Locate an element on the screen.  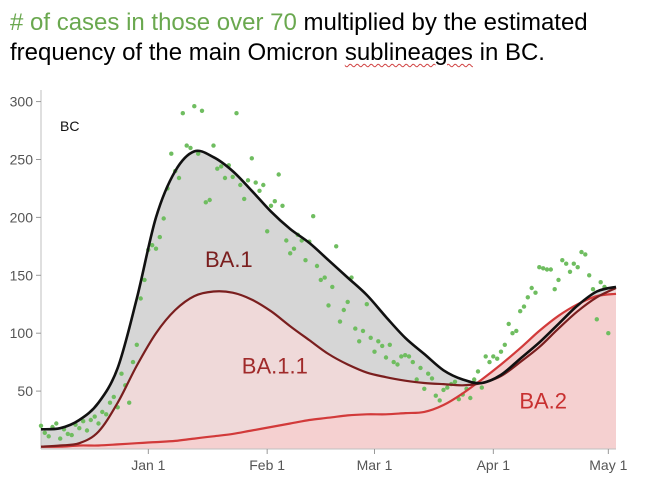
x-tick-label: Feb 1 is located at coordinates (267, 465).